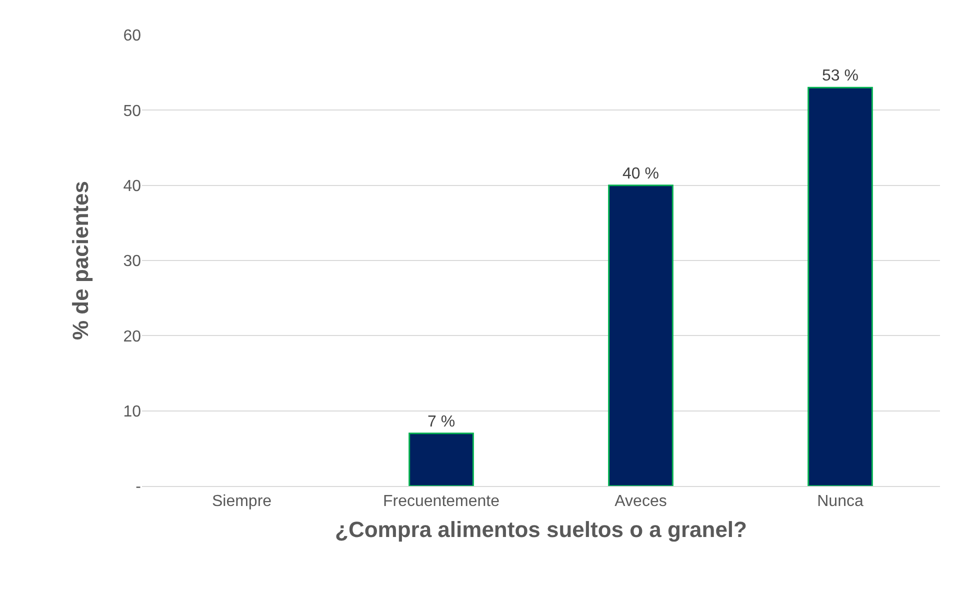 This screenshot has width=958, height=601. I want to click on y-tick-label: 10, so click(132, 411).